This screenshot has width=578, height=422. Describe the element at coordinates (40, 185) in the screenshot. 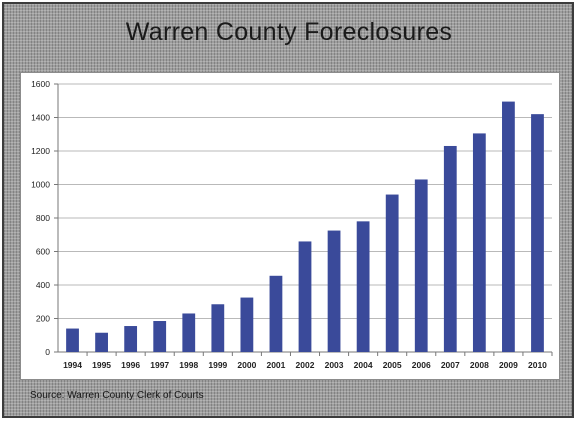

I see `y-tick-label: 1000` at that location.